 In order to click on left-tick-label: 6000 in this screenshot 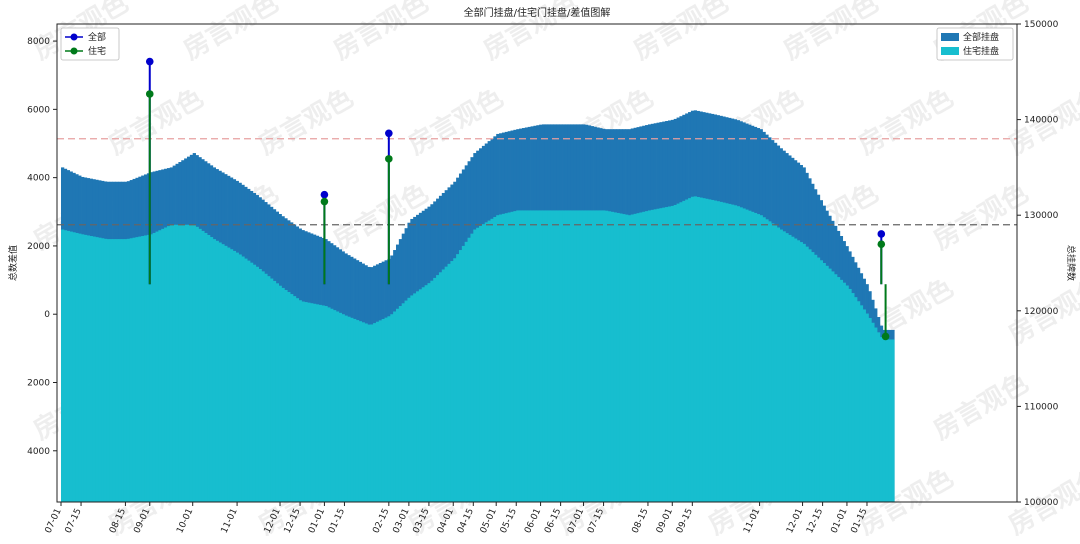, I will do `click(38, 110)`.